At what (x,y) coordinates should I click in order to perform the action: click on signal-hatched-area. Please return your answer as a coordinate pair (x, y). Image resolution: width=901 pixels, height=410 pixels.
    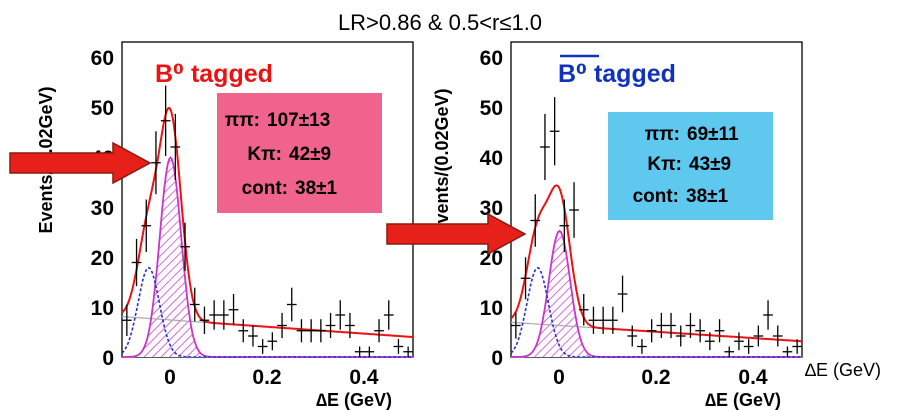
    Looking at the image, I should click on (656, 294).